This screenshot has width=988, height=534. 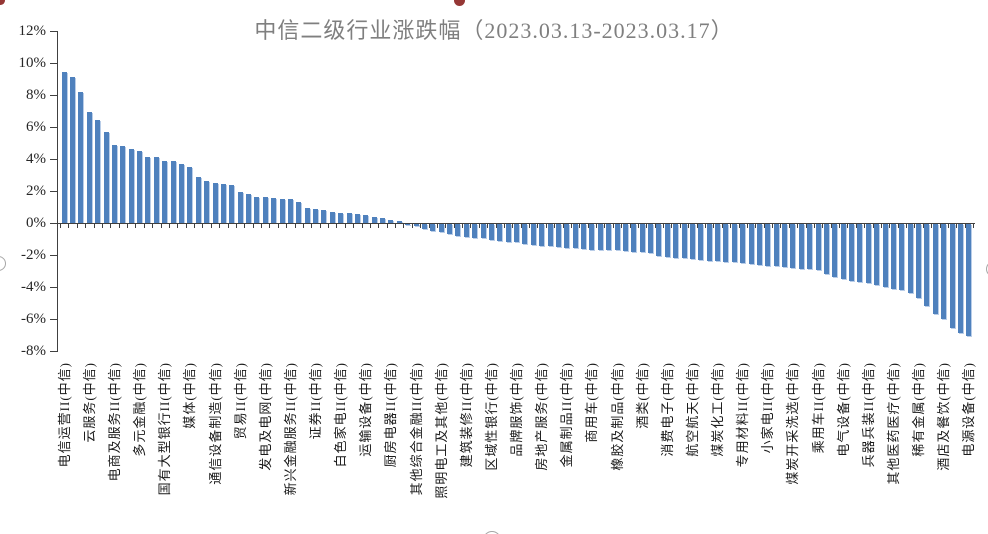 I want to click on x-axis-label: 新兴金融服务II(中信), so click(x=290, y=429).